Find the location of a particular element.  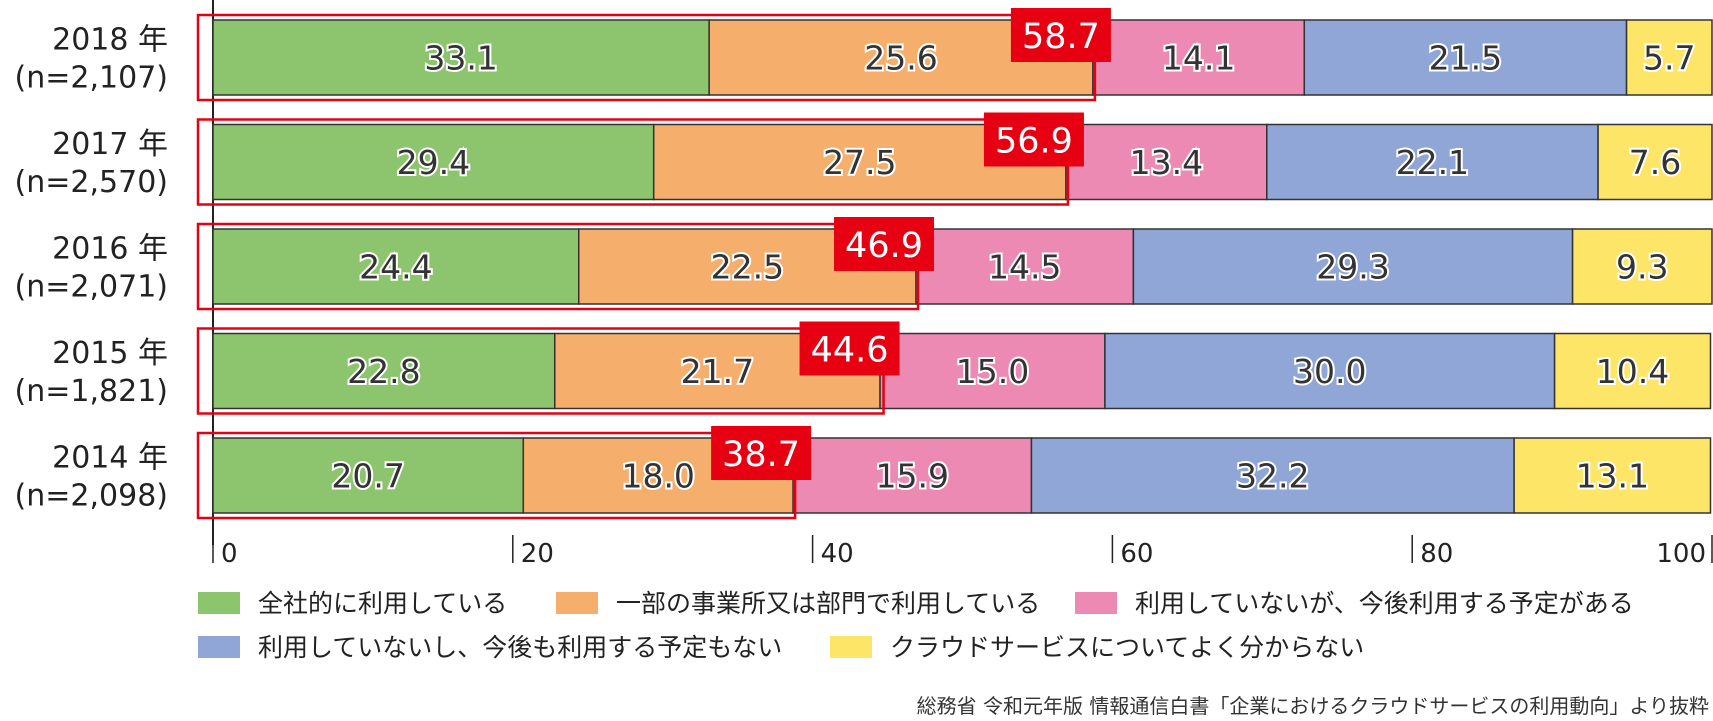

legend-label: 利用していないが、今後利用する予定がある is located at coordinates (1384, 603).